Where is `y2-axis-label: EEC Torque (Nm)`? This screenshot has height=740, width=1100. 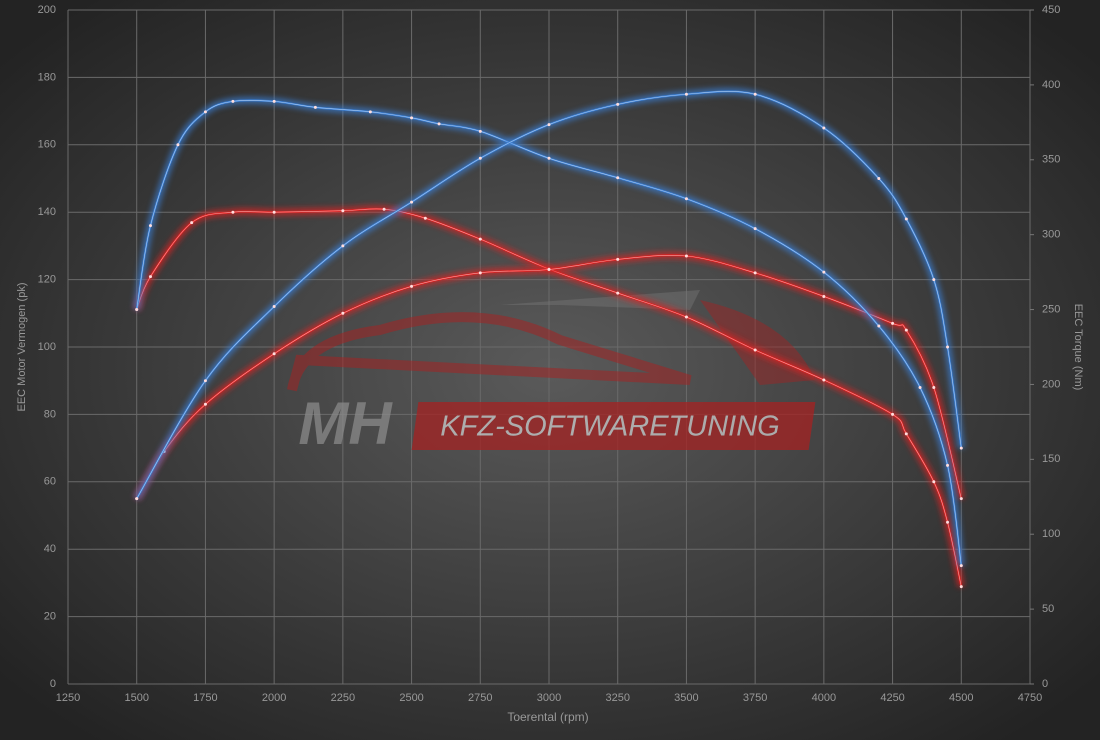
y2-axis-label: EEC Torque (Nm) is located at coordinates (1078, 347).